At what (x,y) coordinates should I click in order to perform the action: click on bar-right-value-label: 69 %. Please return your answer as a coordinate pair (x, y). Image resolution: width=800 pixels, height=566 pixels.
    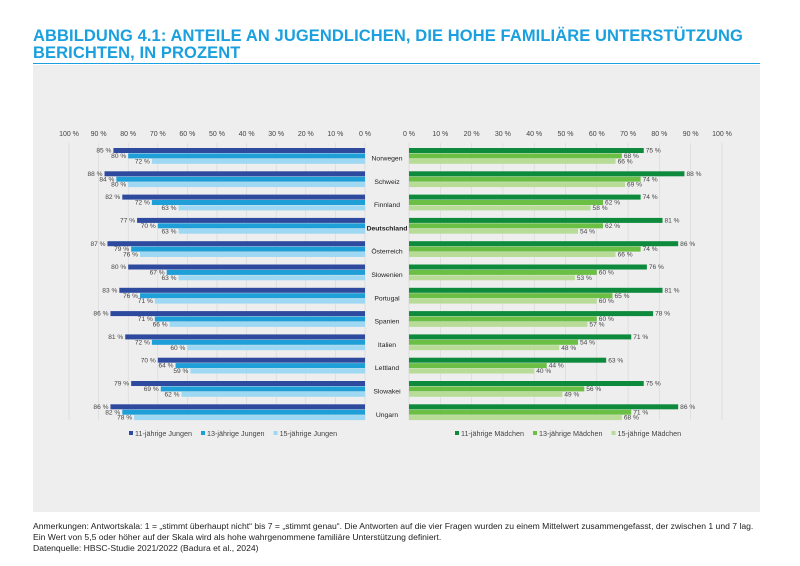
    Looking at the image, I should click on (634, 185).